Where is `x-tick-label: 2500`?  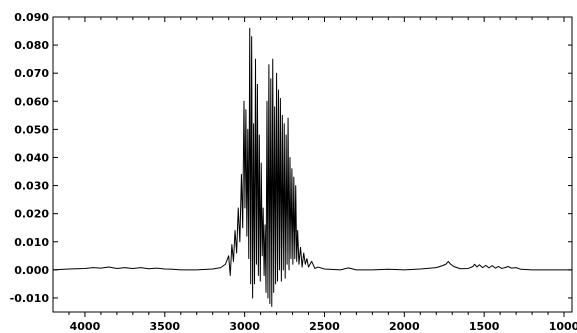 x-tick-label: 2500 is located at coordinates (324, 326).